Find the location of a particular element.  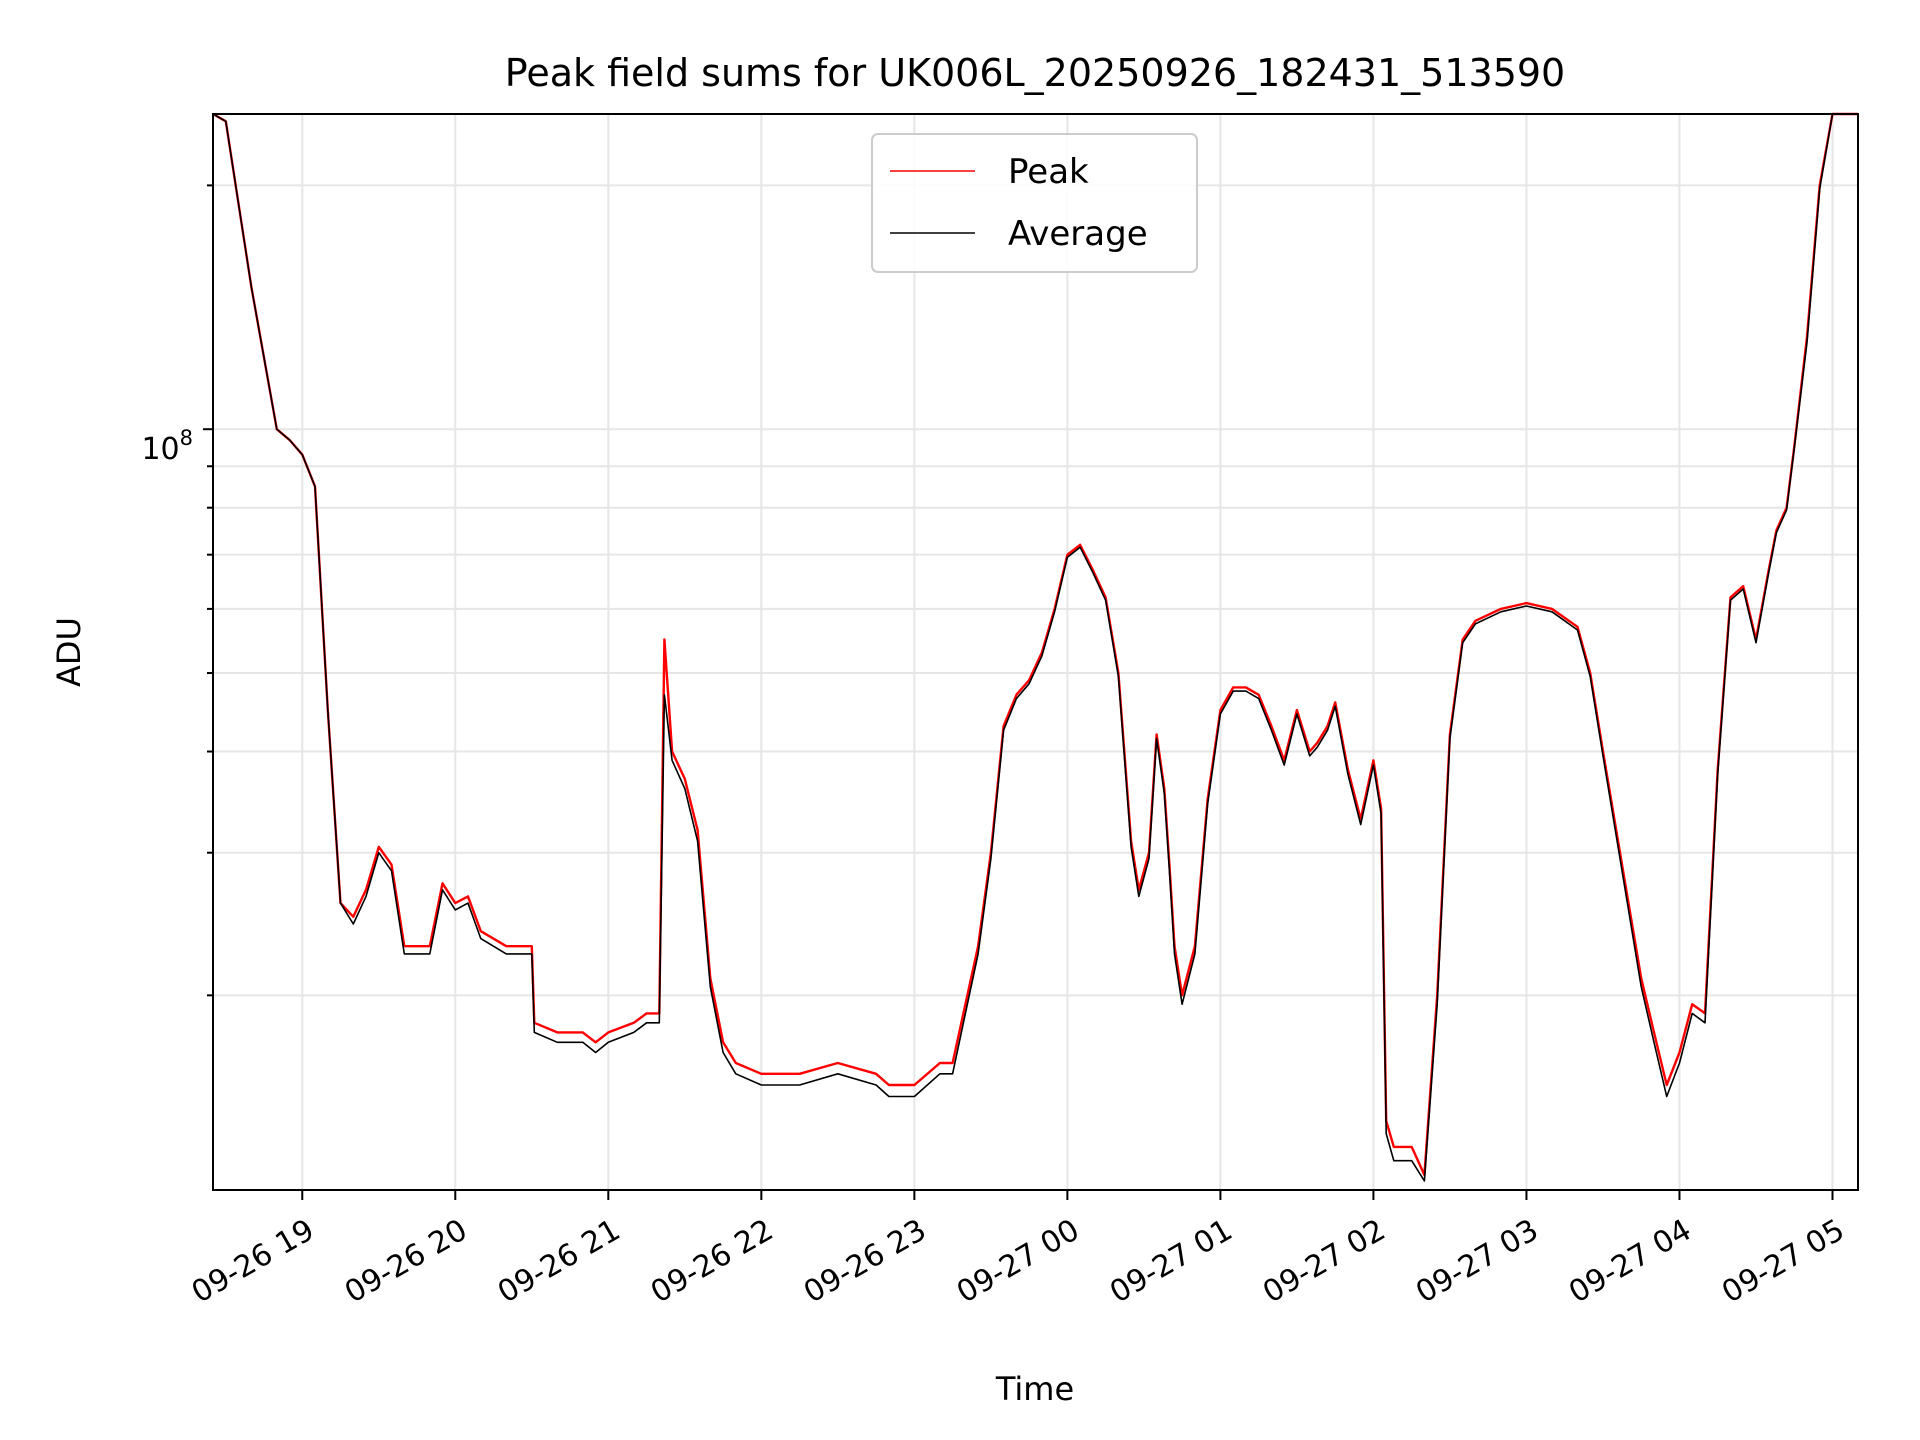

y-tick-exponent: 8 is located at coordinates (186, 438).